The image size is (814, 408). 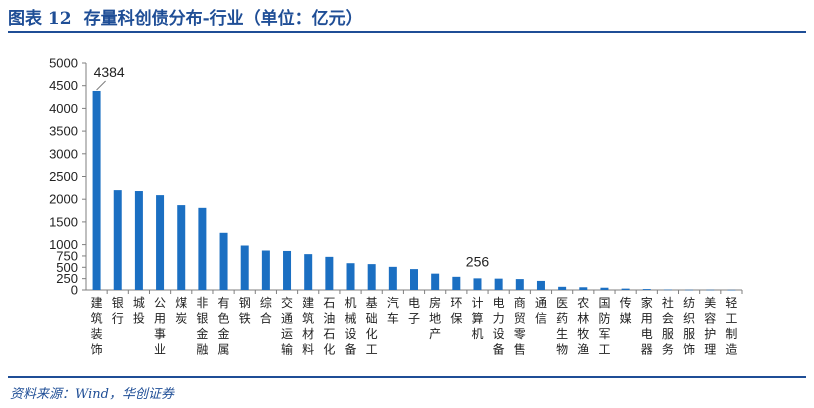 I want to click on y-tick-label: 3000, so click(x=63, y=153).